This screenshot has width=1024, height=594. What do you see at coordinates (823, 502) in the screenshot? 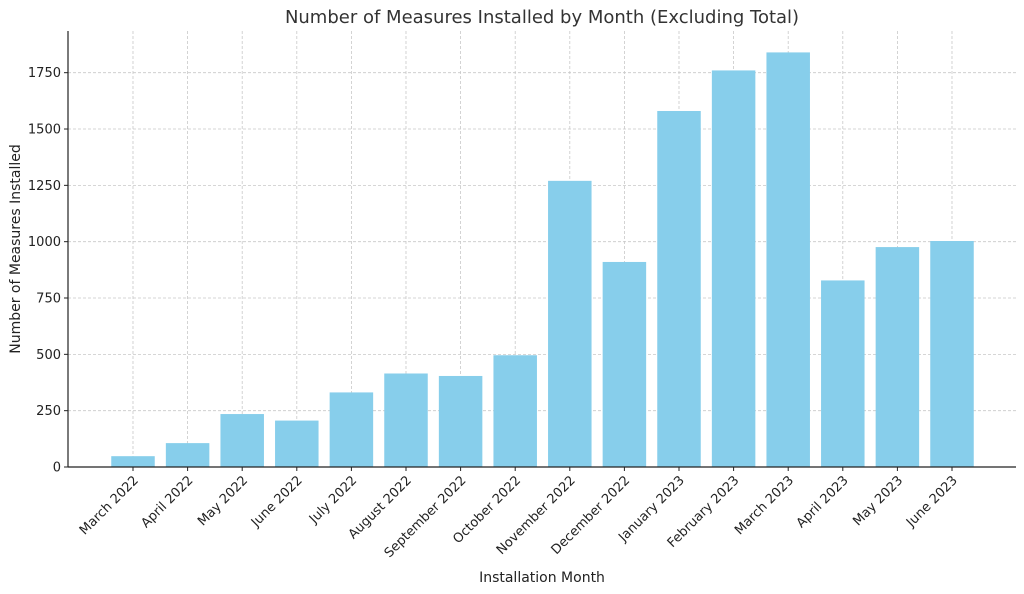
I see `x-tick-label: April 2023` at bounding box center [823, 502].